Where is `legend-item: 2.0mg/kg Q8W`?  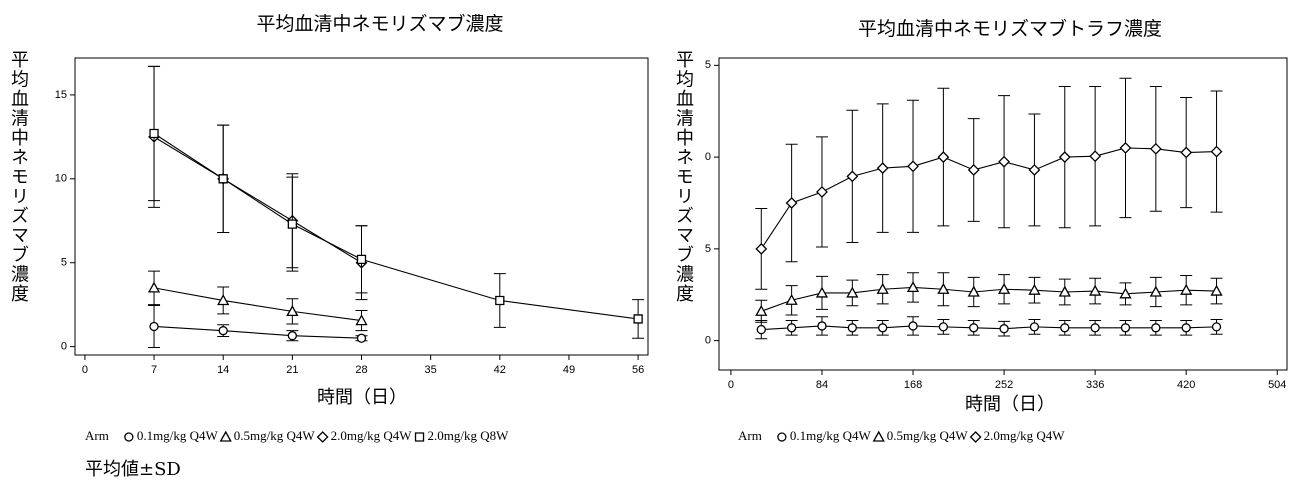 legend-item: 2.0mg/kg Q8W is located at coordinates (461, 435).